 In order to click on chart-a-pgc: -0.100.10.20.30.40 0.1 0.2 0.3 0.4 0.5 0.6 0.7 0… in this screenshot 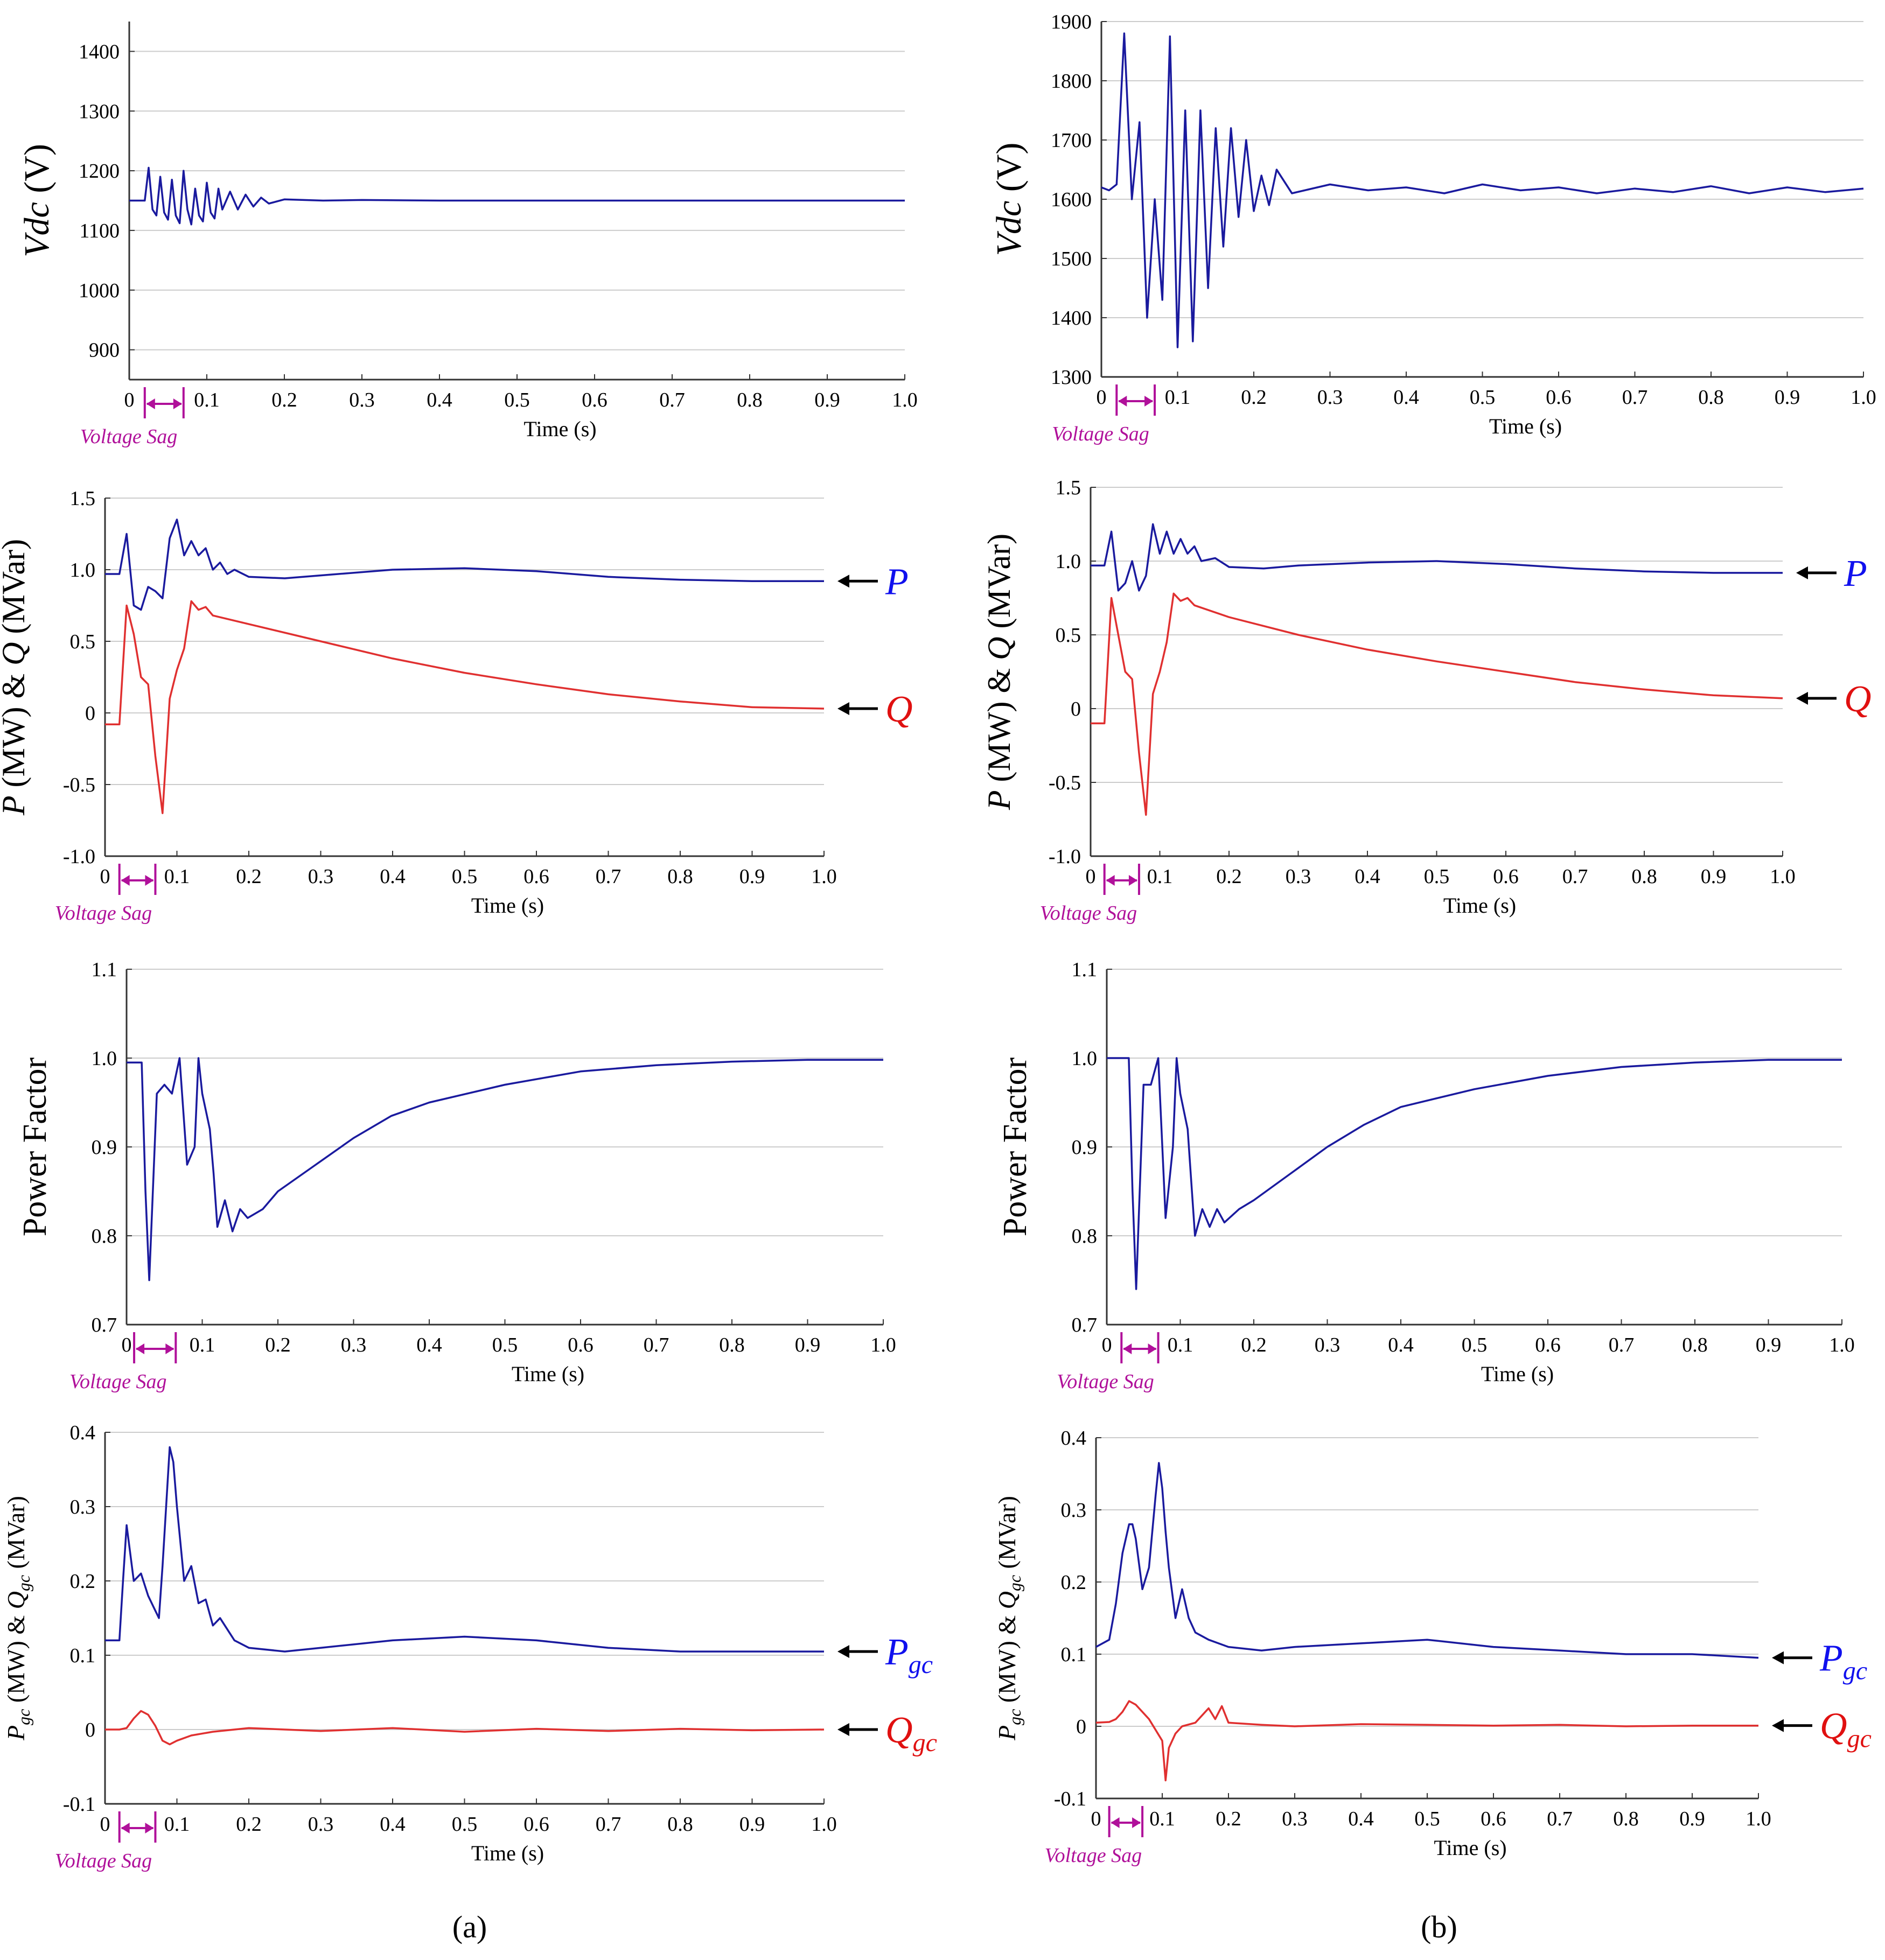, I will do `click(470, 1647)`.